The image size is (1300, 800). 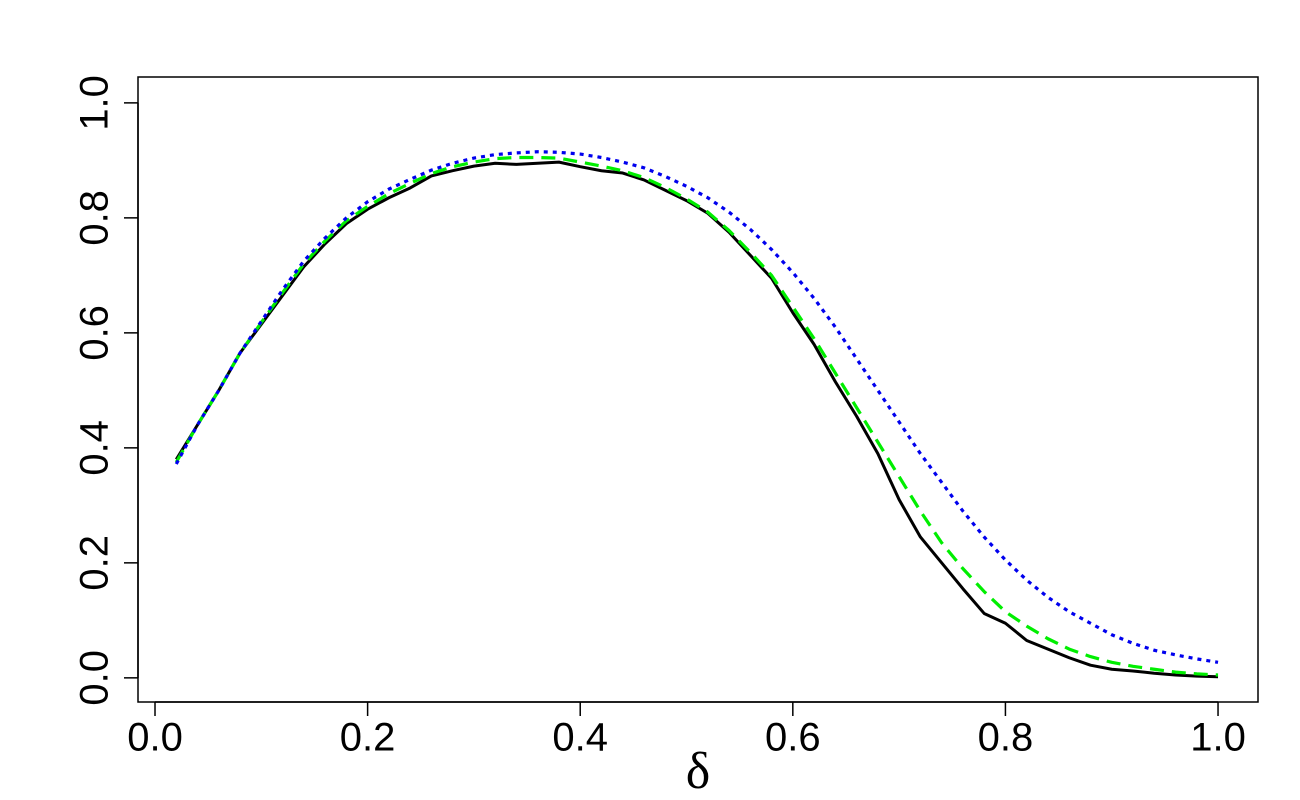 I want to click on y-tick-label: 1.0, so click(x=95, y=103).